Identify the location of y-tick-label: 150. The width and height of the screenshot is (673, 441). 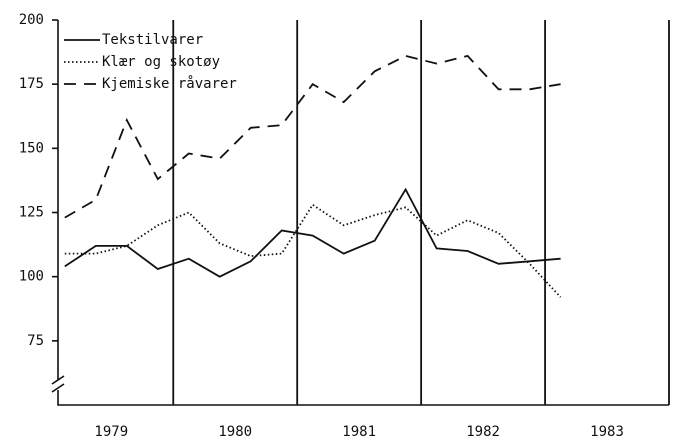
(31, 148).